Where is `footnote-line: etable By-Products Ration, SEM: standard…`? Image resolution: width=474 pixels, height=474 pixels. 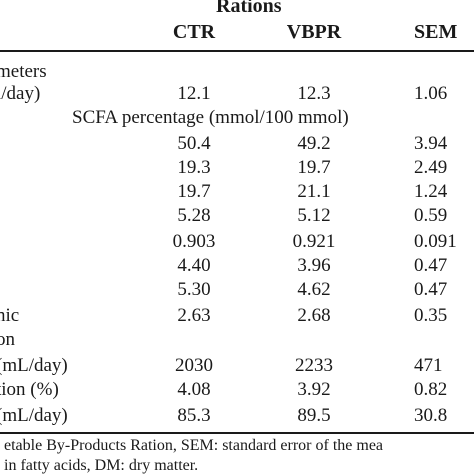
footnote-line: etable By-Products Ration, SEM: standard… is located at coordinates (194, 445).